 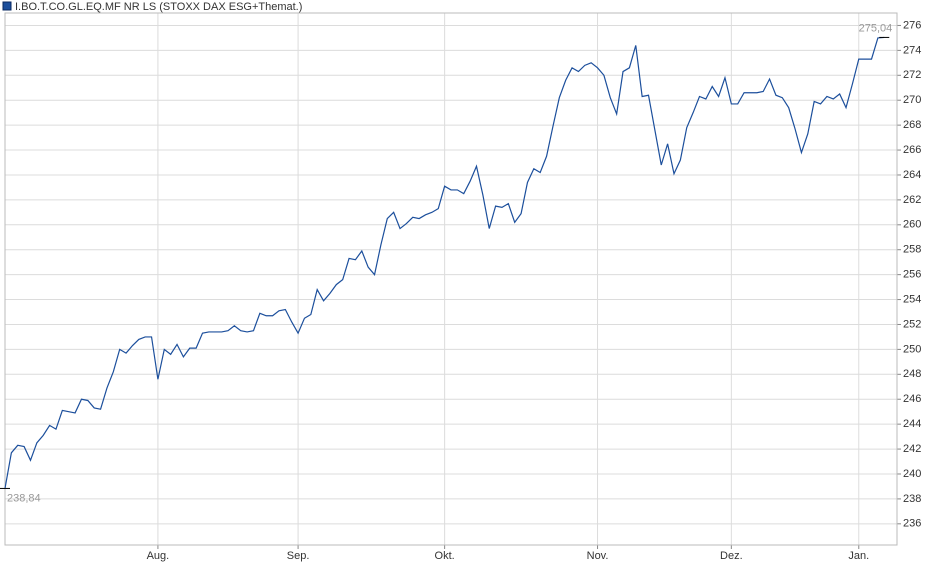 I want to click on legend-swatch, so click(x=7, y=6).